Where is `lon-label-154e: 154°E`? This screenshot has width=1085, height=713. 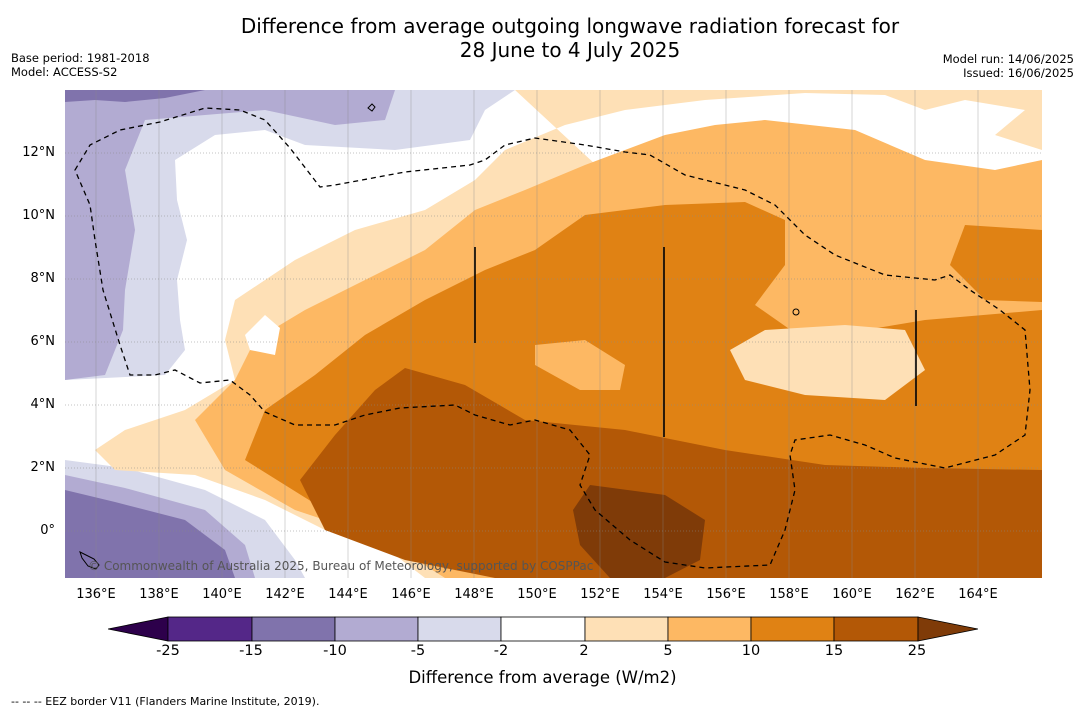
lon-label-154e: 154°E is located at coordinates (663, 594).